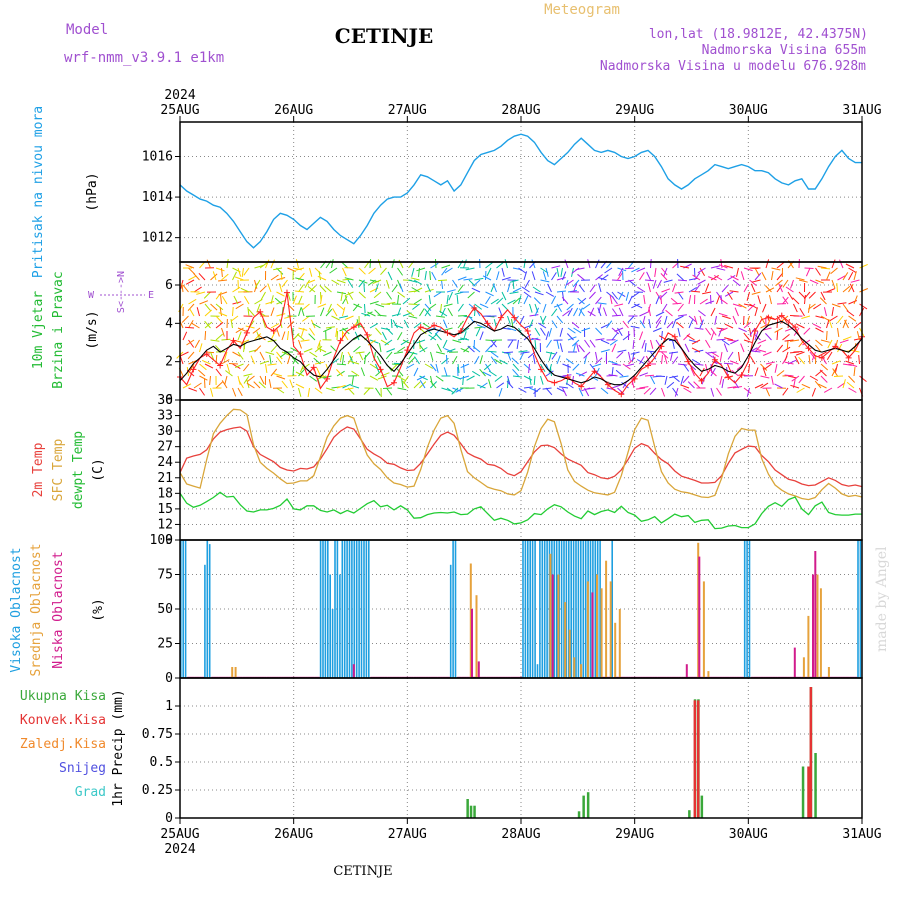  What do you see at coordinates (118, 747) in the screenshot?
I see `precip-label: 1hr Precip (mm)` at bounding box center [118, 747].